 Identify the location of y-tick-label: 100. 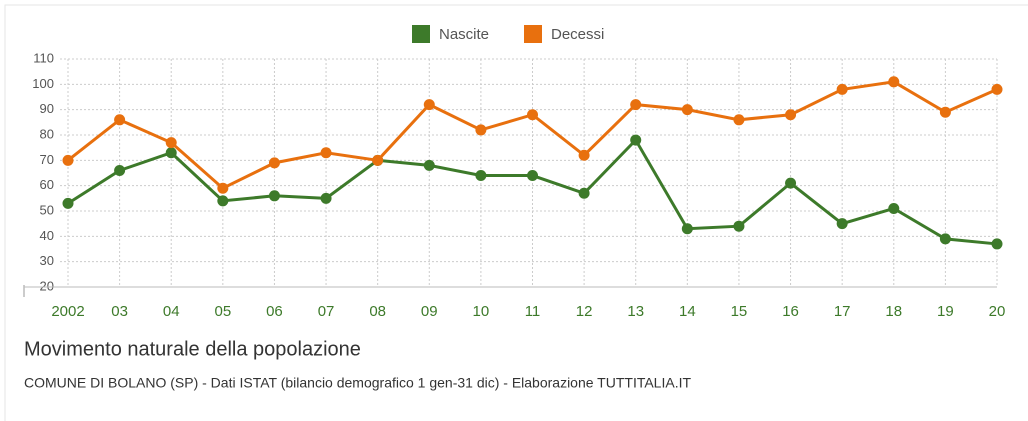
(43, 83).